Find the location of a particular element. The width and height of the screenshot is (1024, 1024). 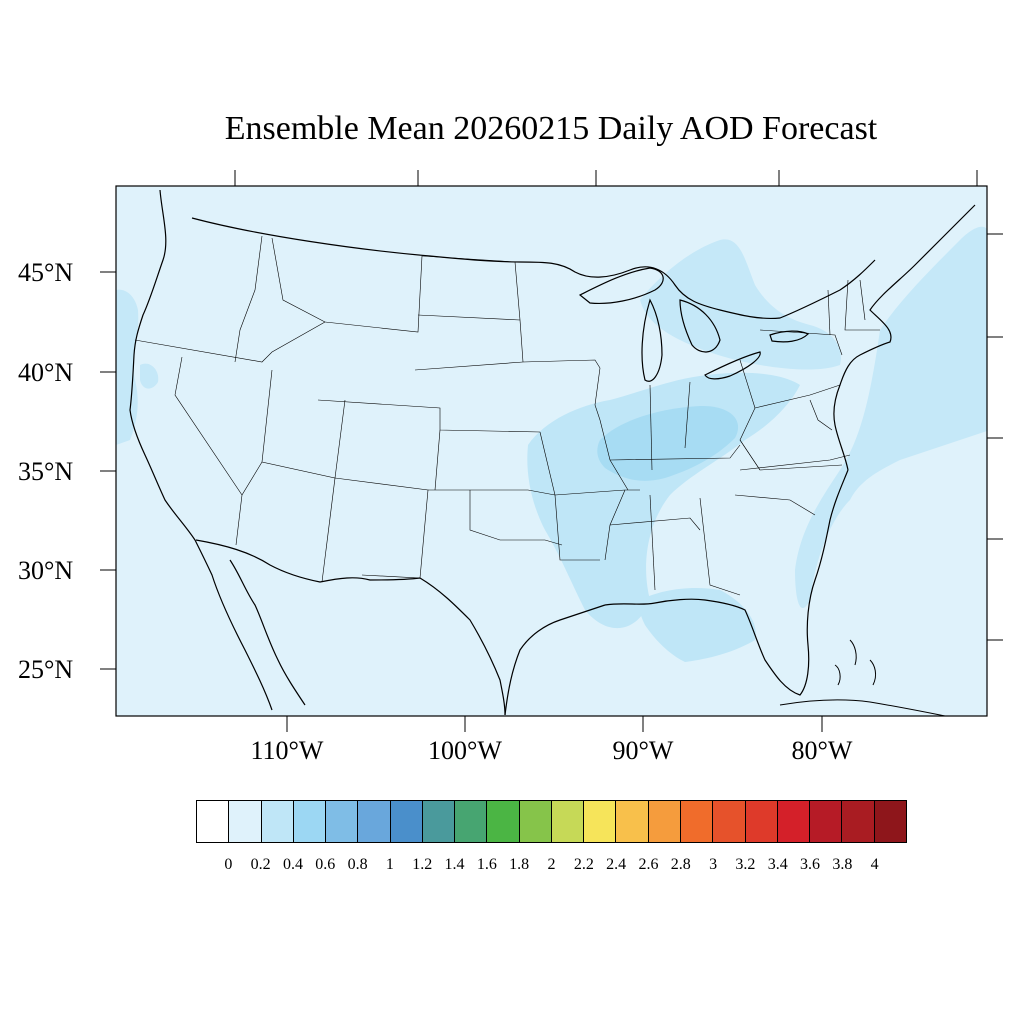

plume-northeast-atlantic is located at coordinates (891, 417).